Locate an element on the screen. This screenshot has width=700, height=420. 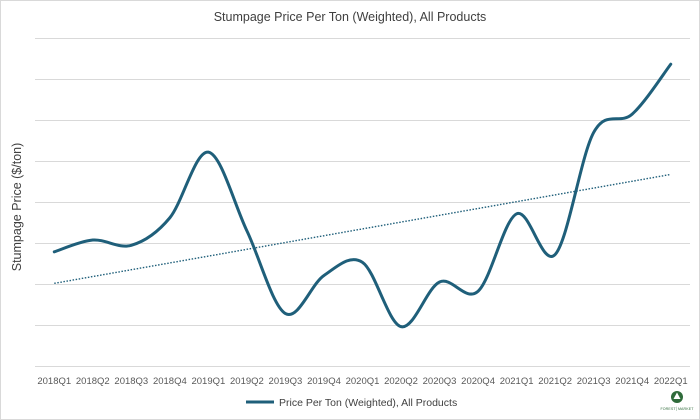
x-tick-label: 2020Q3 is located at coordinates (440, 381).